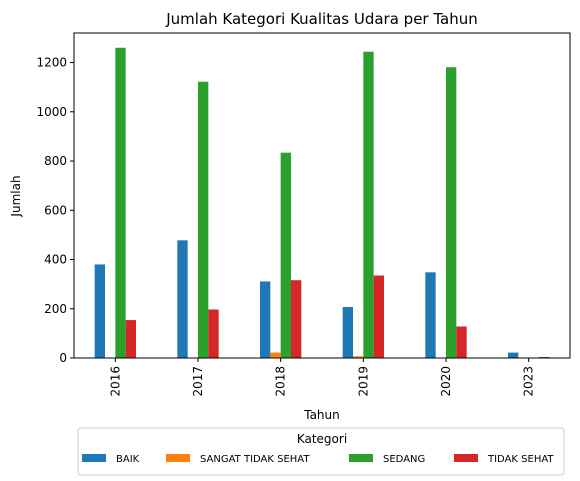  What do you see at coordinates (363, 381) in the screenshot?
I see `x-tick-label: 2019` at bounding box center [363, 381].